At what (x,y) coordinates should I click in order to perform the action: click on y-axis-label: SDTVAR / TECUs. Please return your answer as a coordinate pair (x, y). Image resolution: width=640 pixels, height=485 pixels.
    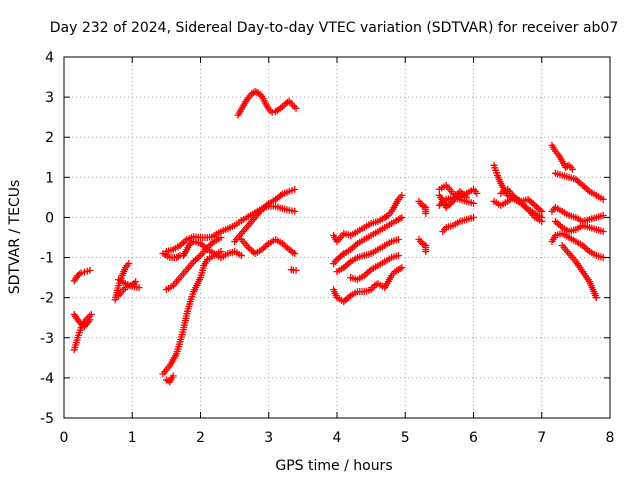
    Looking at the image, I should click on (15, 237).